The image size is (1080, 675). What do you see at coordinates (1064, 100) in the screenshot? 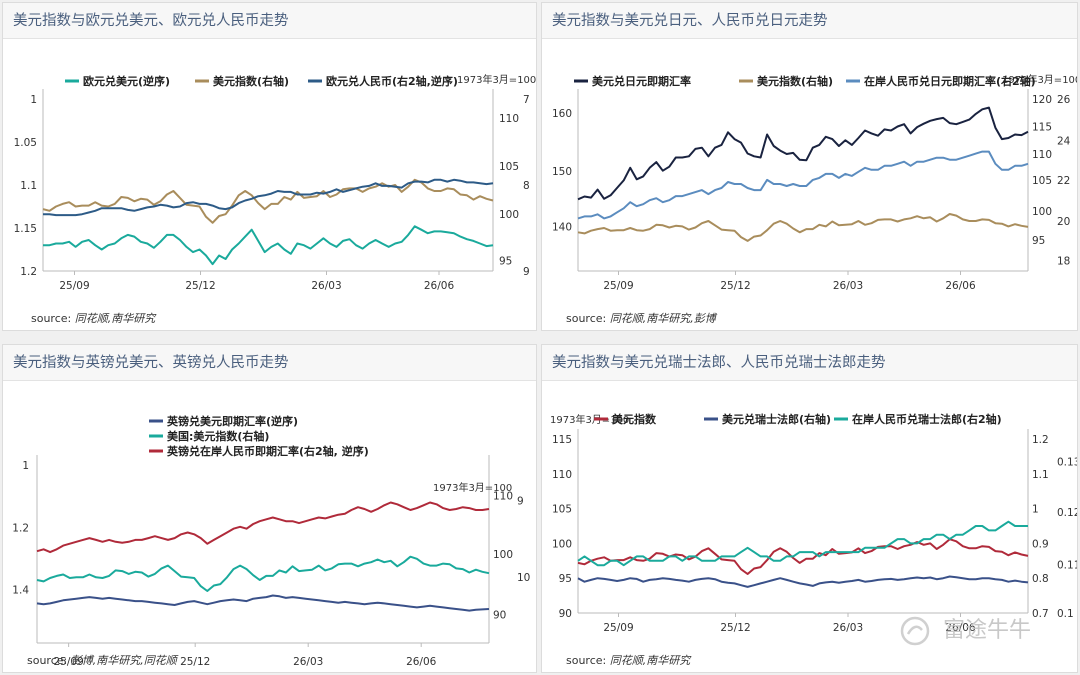
I see `y-right2-tick-label: 26` at bounding box center [1064, 100].